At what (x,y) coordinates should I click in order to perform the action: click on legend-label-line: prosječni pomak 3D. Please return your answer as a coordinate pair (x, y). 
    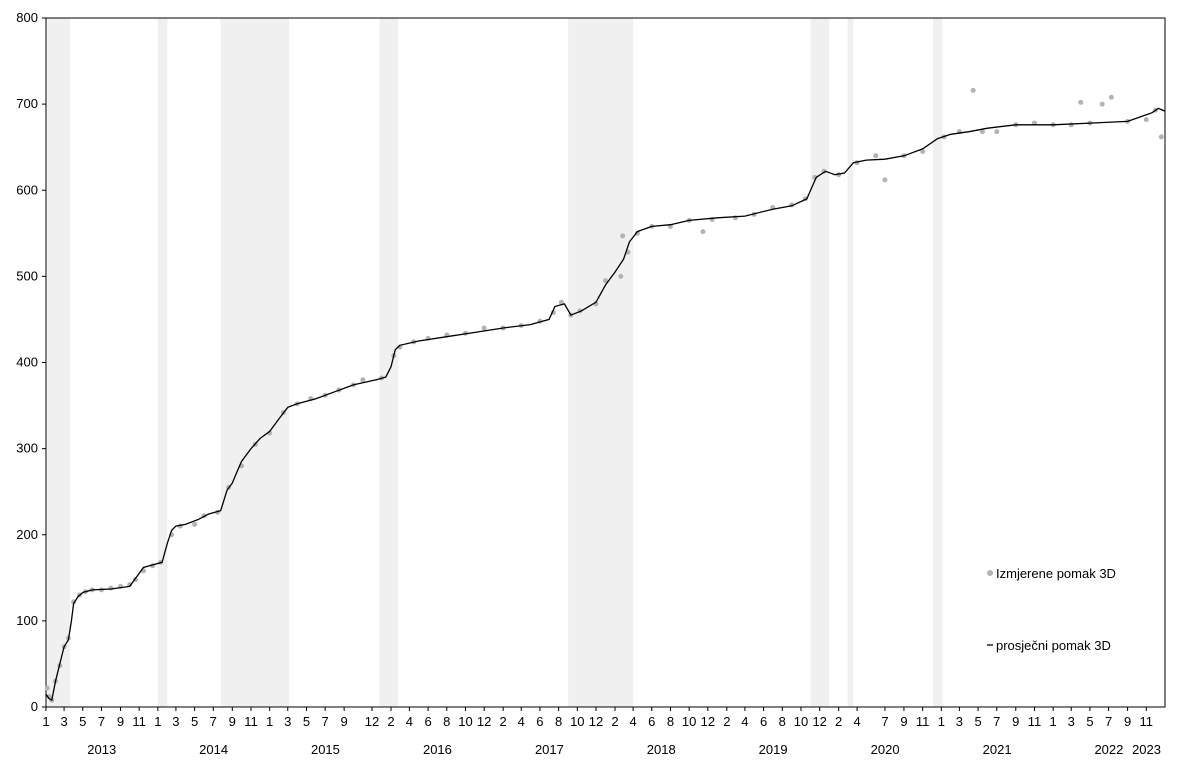
    Looking at the image, I should click on (1053, 645).